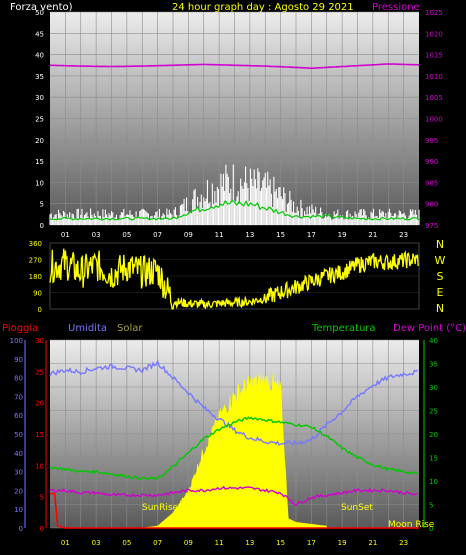 The height and width of the screenshot is (555, 466). What do you see at coordinates (39, 34) in the screenshot?
I see `wind-tick-label: 45` at bounding box center [39, 34].